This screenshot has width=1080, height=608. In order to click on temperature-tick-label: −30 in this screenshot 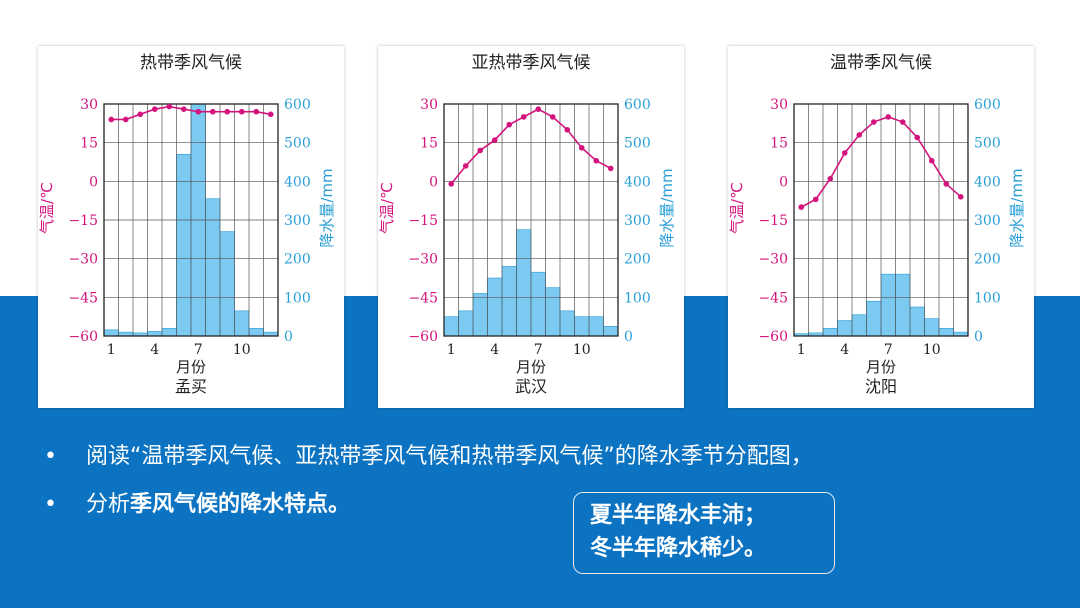, I will do `click(423, 260)`.